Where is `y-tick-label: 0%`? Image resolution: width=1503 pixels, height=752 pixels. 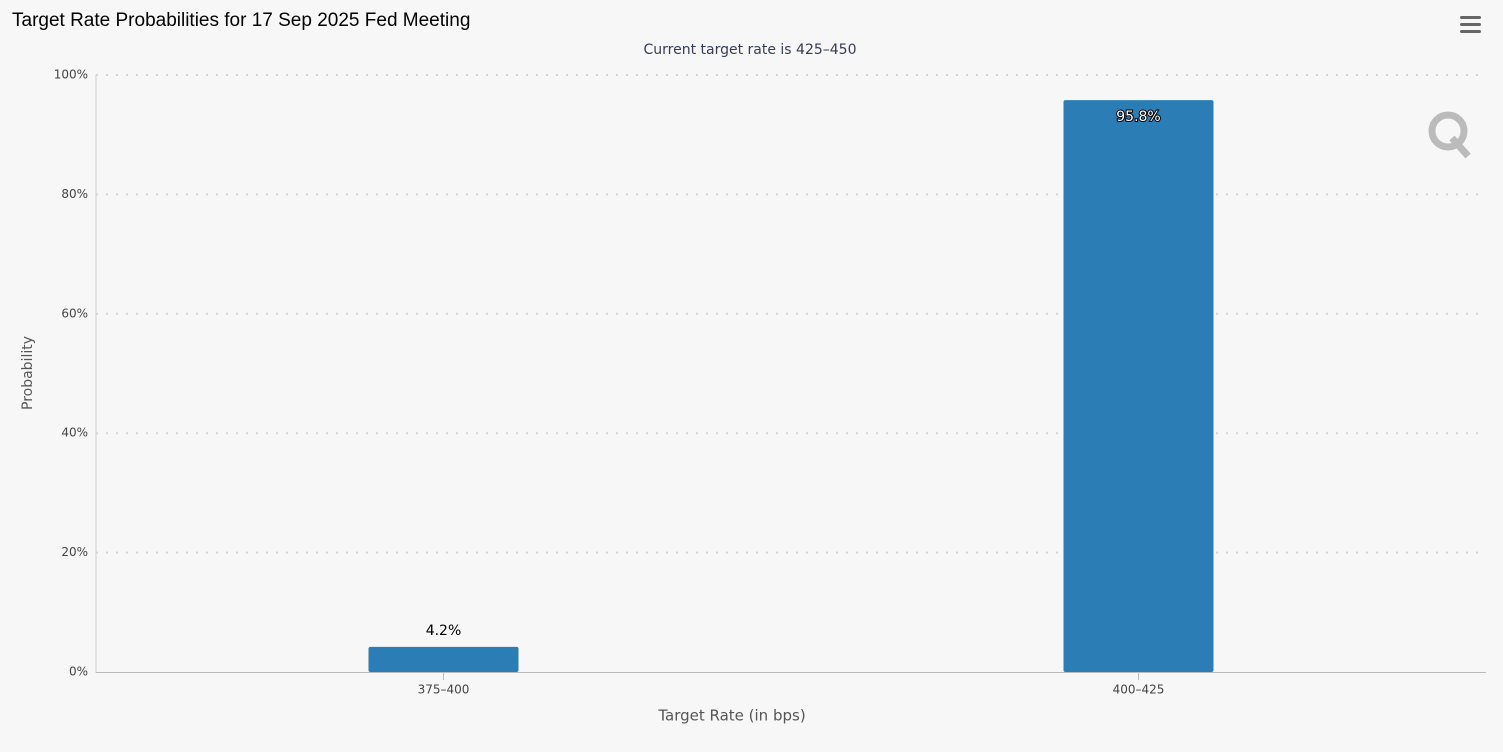
y-tick-label: 0% is located at coordinates (78, 672).